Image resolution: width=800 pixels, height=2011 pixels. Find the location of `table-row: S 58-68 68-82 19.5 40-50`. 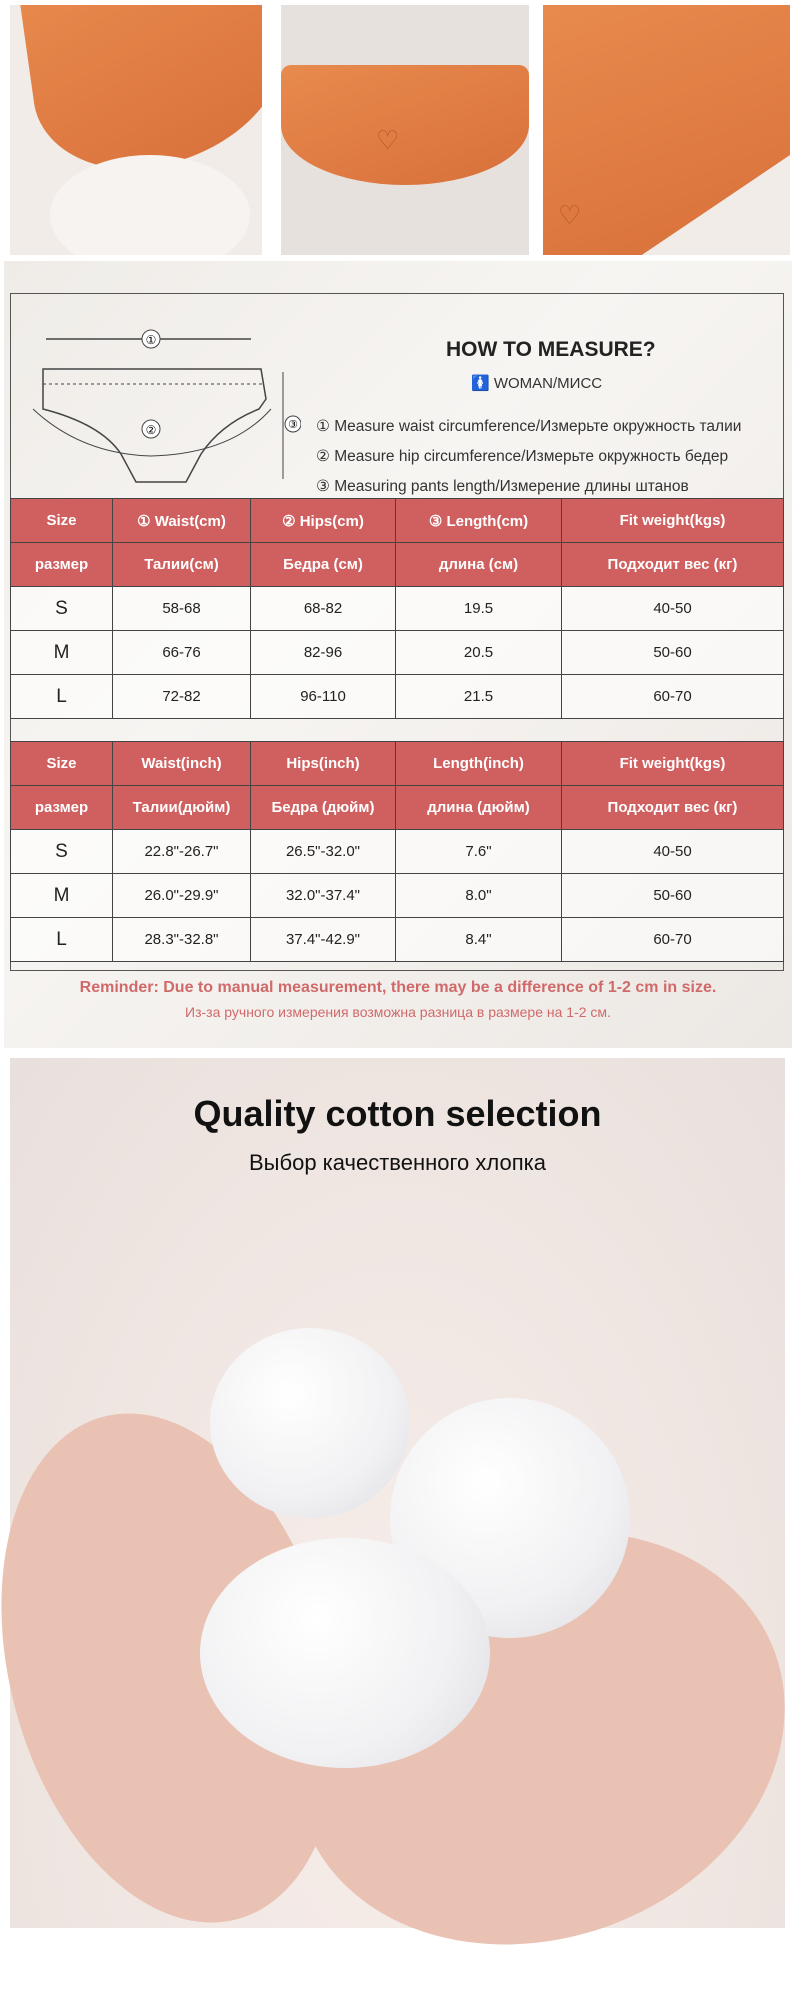

table-row: S 58-68 68-82 19.5 40-50 is located at coordinates (397, 608).